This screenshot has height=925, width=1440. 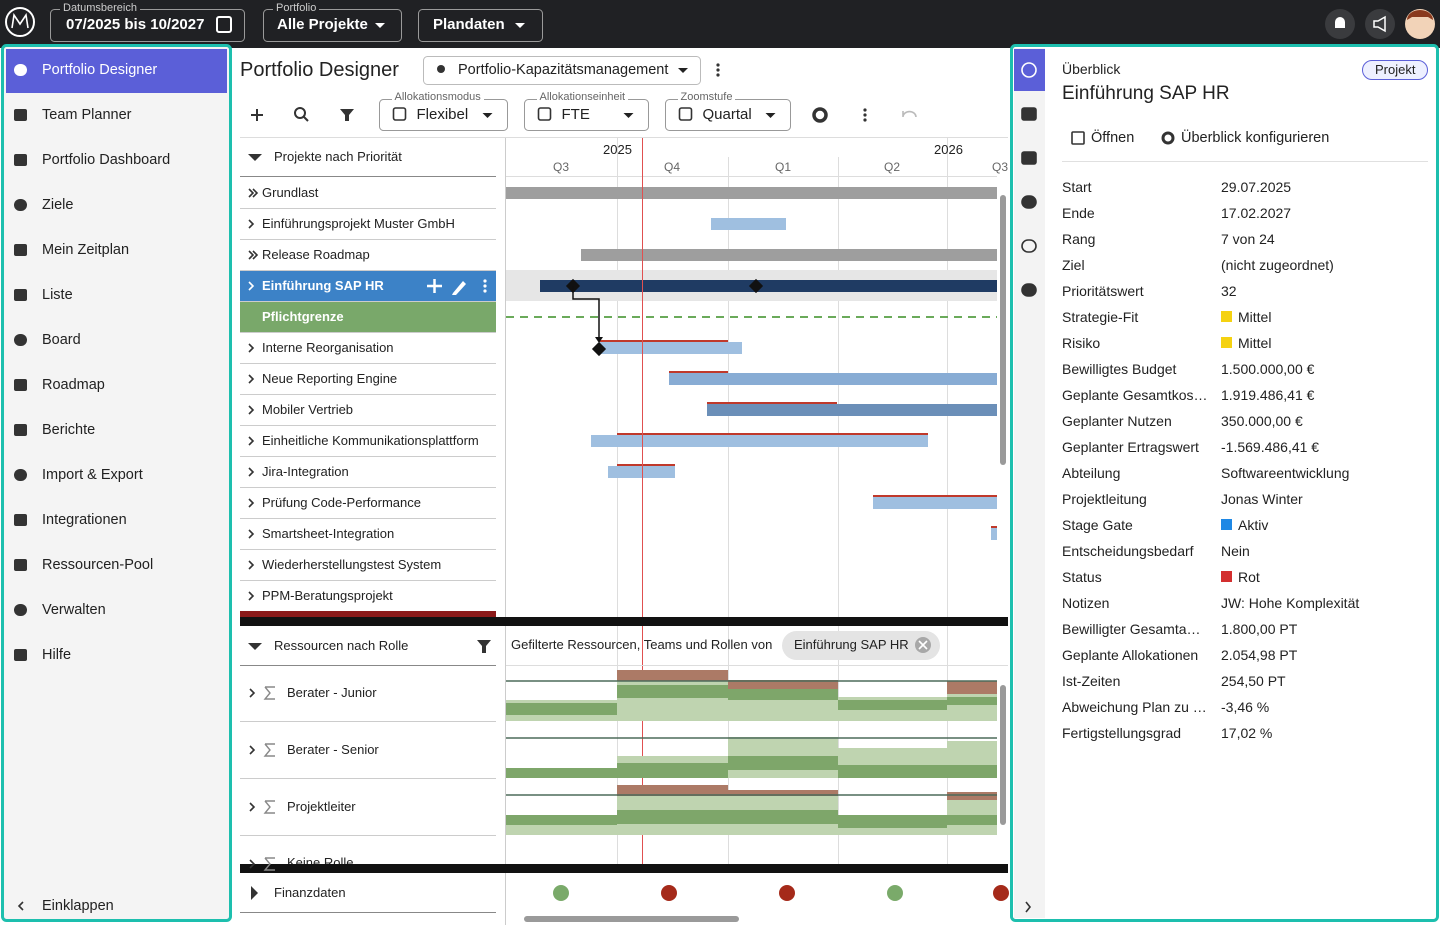 What do you see at coordinates (330, 378) in the screenshot?
I see `gantt-row-label: Neue Reporting Engine` at bounding box center [330, 378].